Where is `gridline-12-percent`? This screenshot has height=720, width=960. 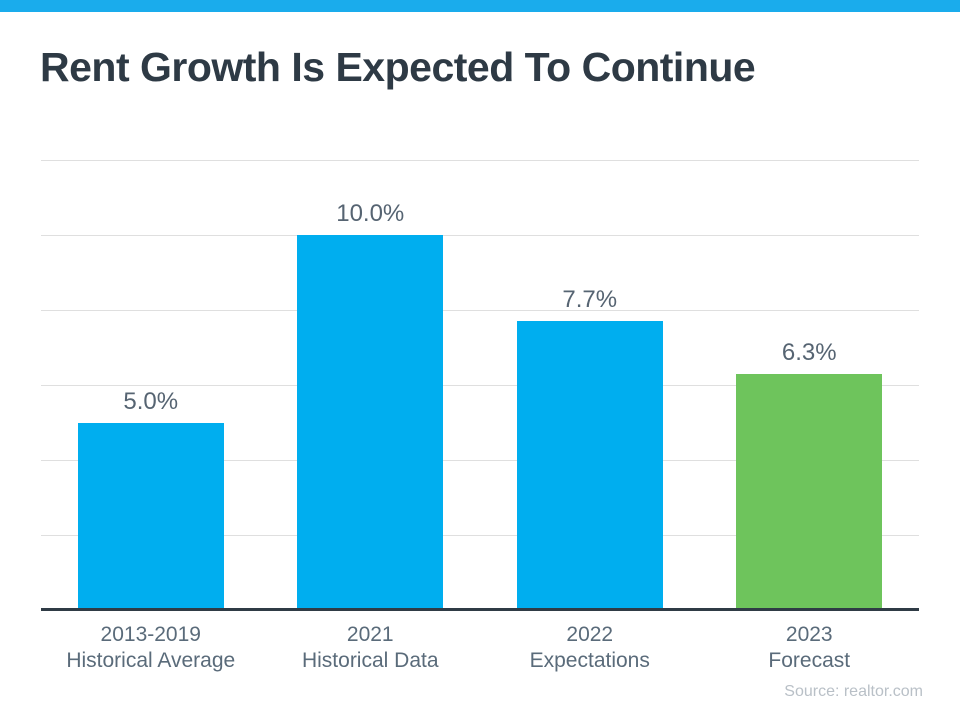 gridline-12-percent is located at coordinates (480, 160).